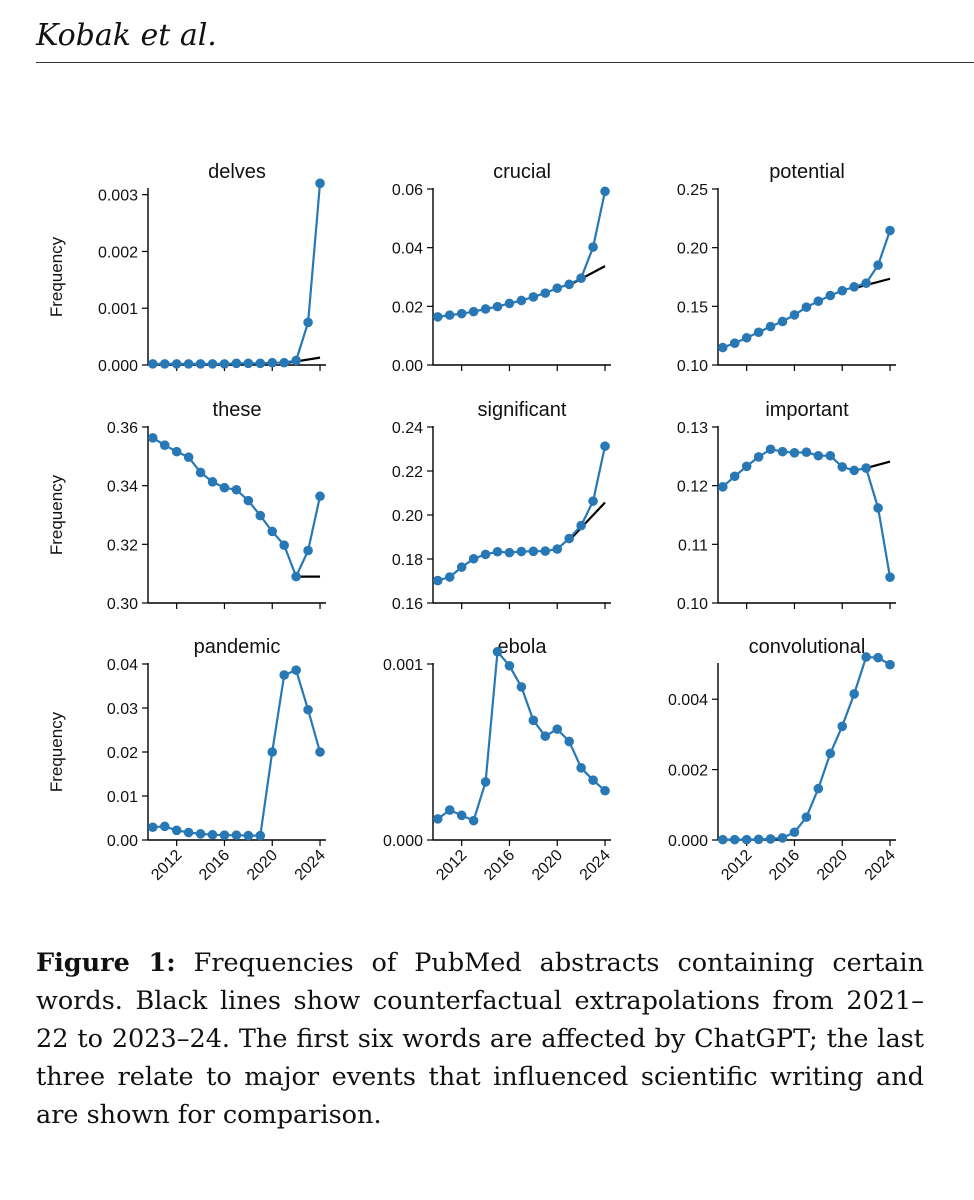 This screenshot has height=1200, width=974. I want to click on y-tick-label: 0.16, so click(407, 604).